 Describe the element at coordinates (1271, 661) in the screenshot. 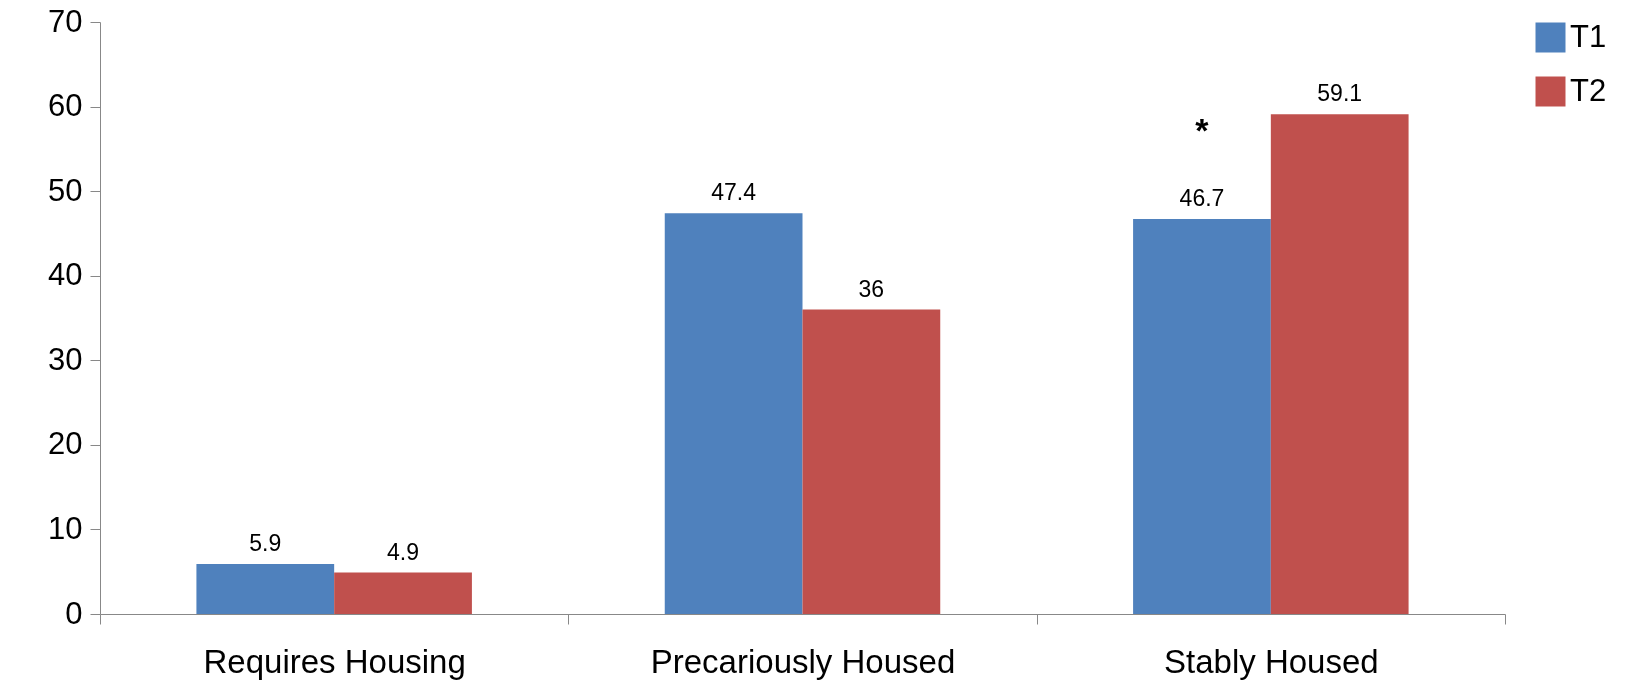

I see `x-tick-label: Stably Housed` at that location.